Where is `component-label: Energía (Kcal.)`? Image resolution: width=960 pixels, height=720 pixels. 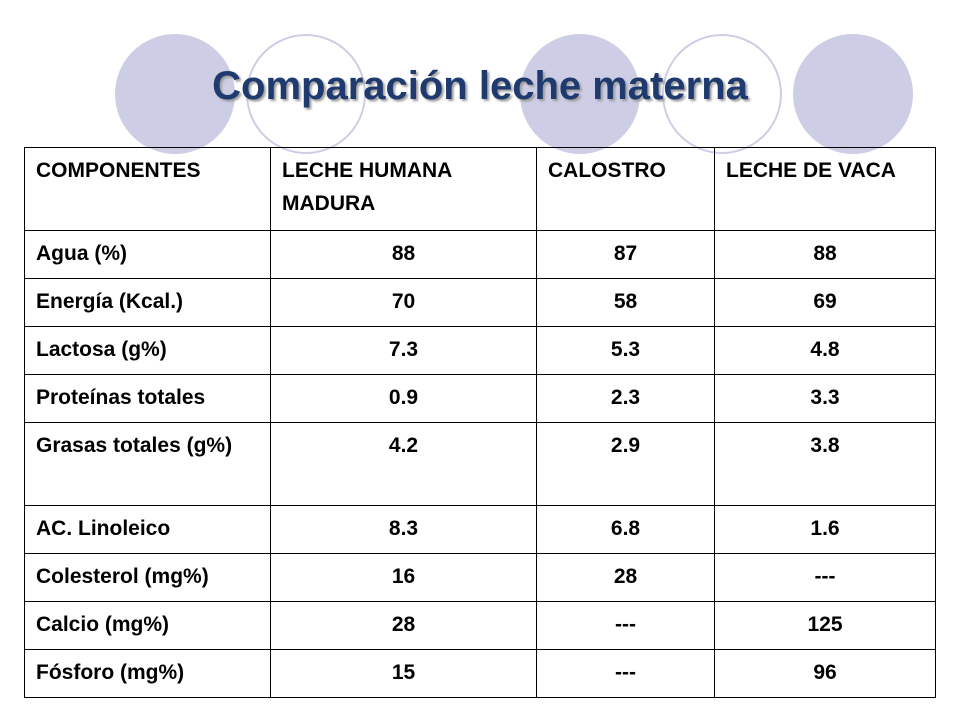 component-label: Energía (Kcal.) is located at coordinates (147, 302).